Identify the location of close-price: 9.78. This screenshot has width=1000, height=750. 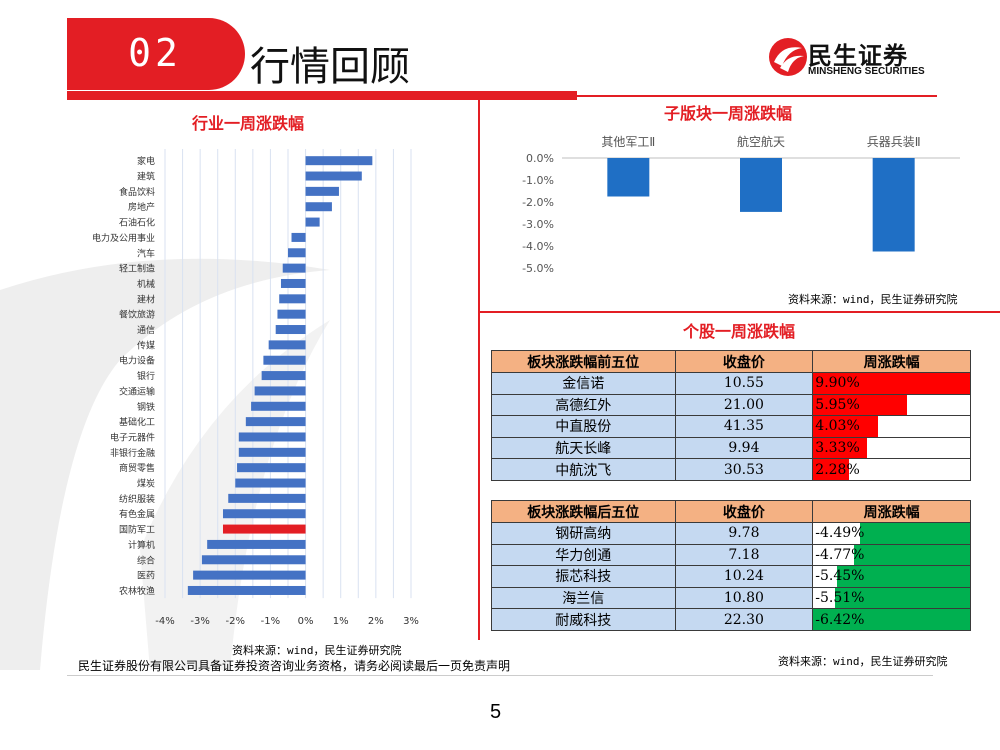
(744, 533).